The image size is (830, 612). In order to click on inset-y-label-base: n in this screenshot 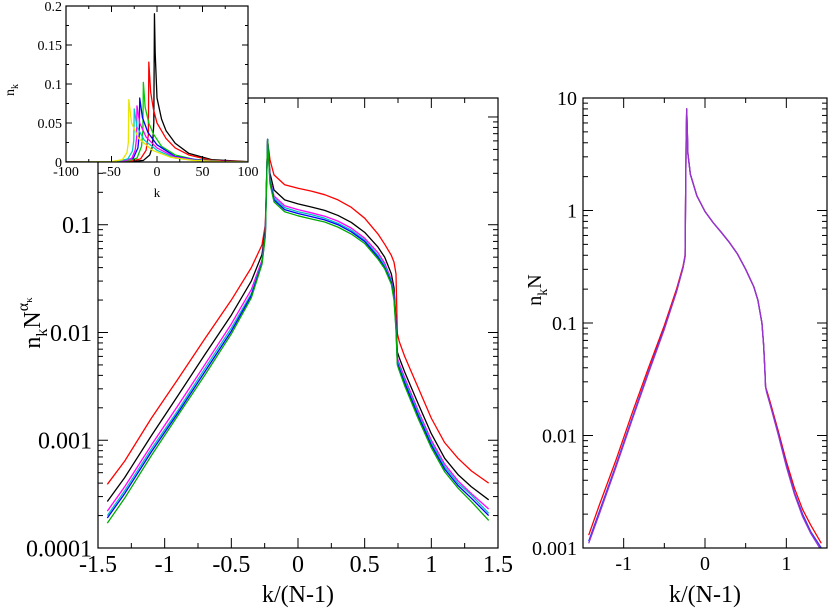, I will do `click(10, 92)`.